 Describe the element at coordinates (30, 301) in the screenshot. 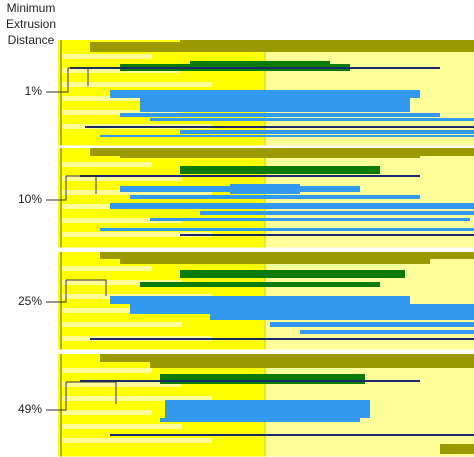

I see `panel-label: 25%` at that location.